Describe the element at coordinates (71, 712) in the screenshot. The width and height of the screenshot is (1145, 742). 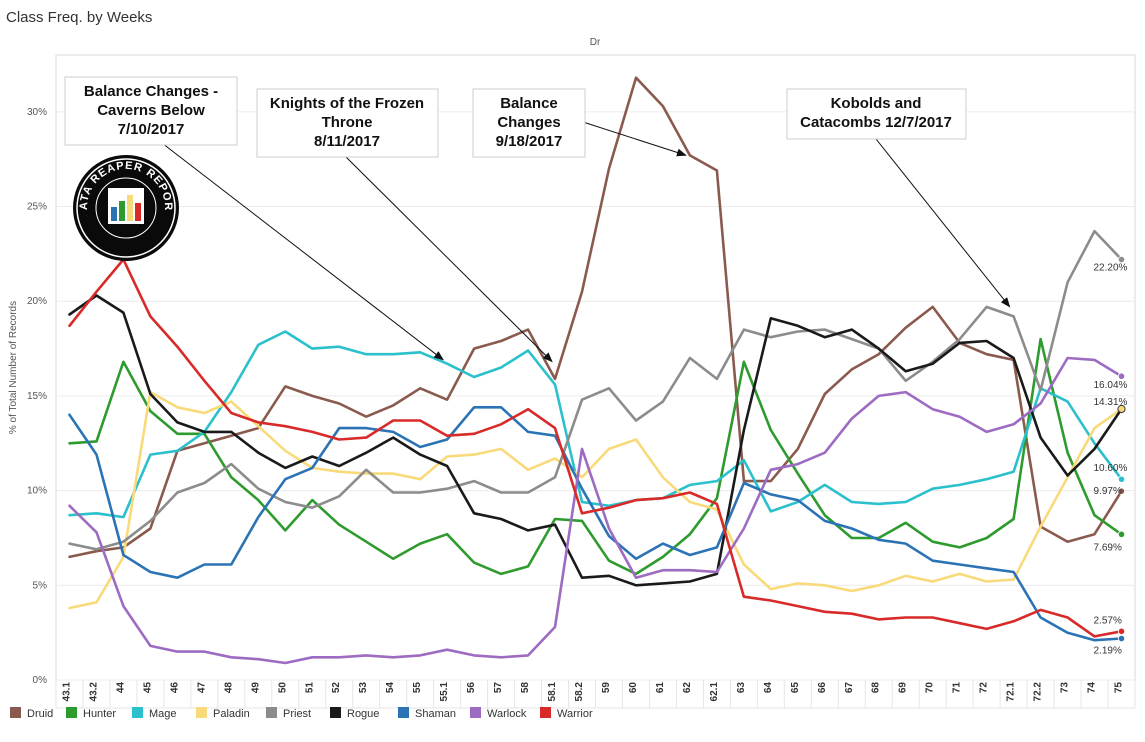
I see `legend-swatch-hunter` at that location.